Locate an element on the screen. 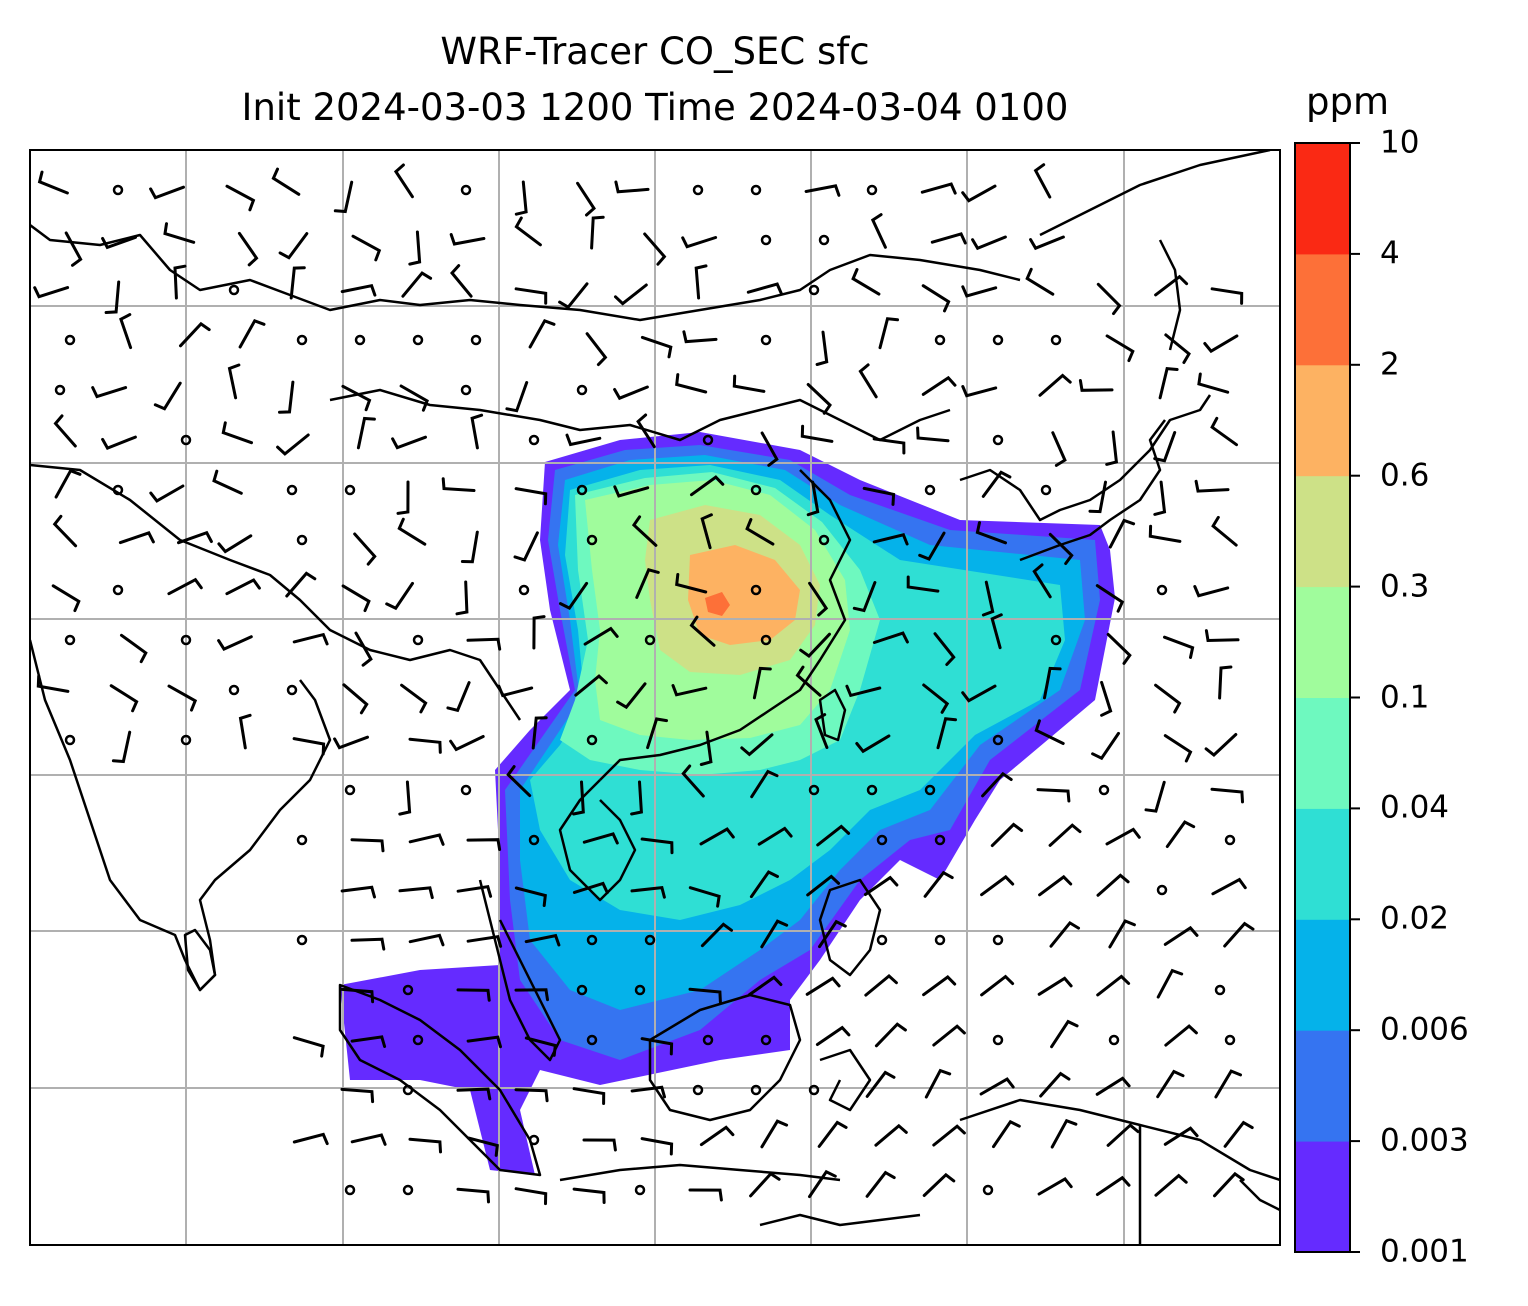 The width and height of the screenshot is (1528, 1306). java is located at coordinates (700, 1172).